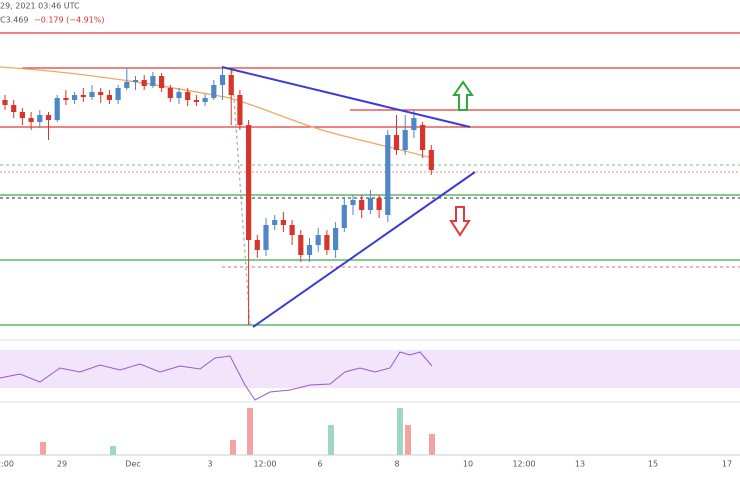 This screenshot has height=492, width=740. I want to click on x-tick-label: 2:00, so click(7, 464).